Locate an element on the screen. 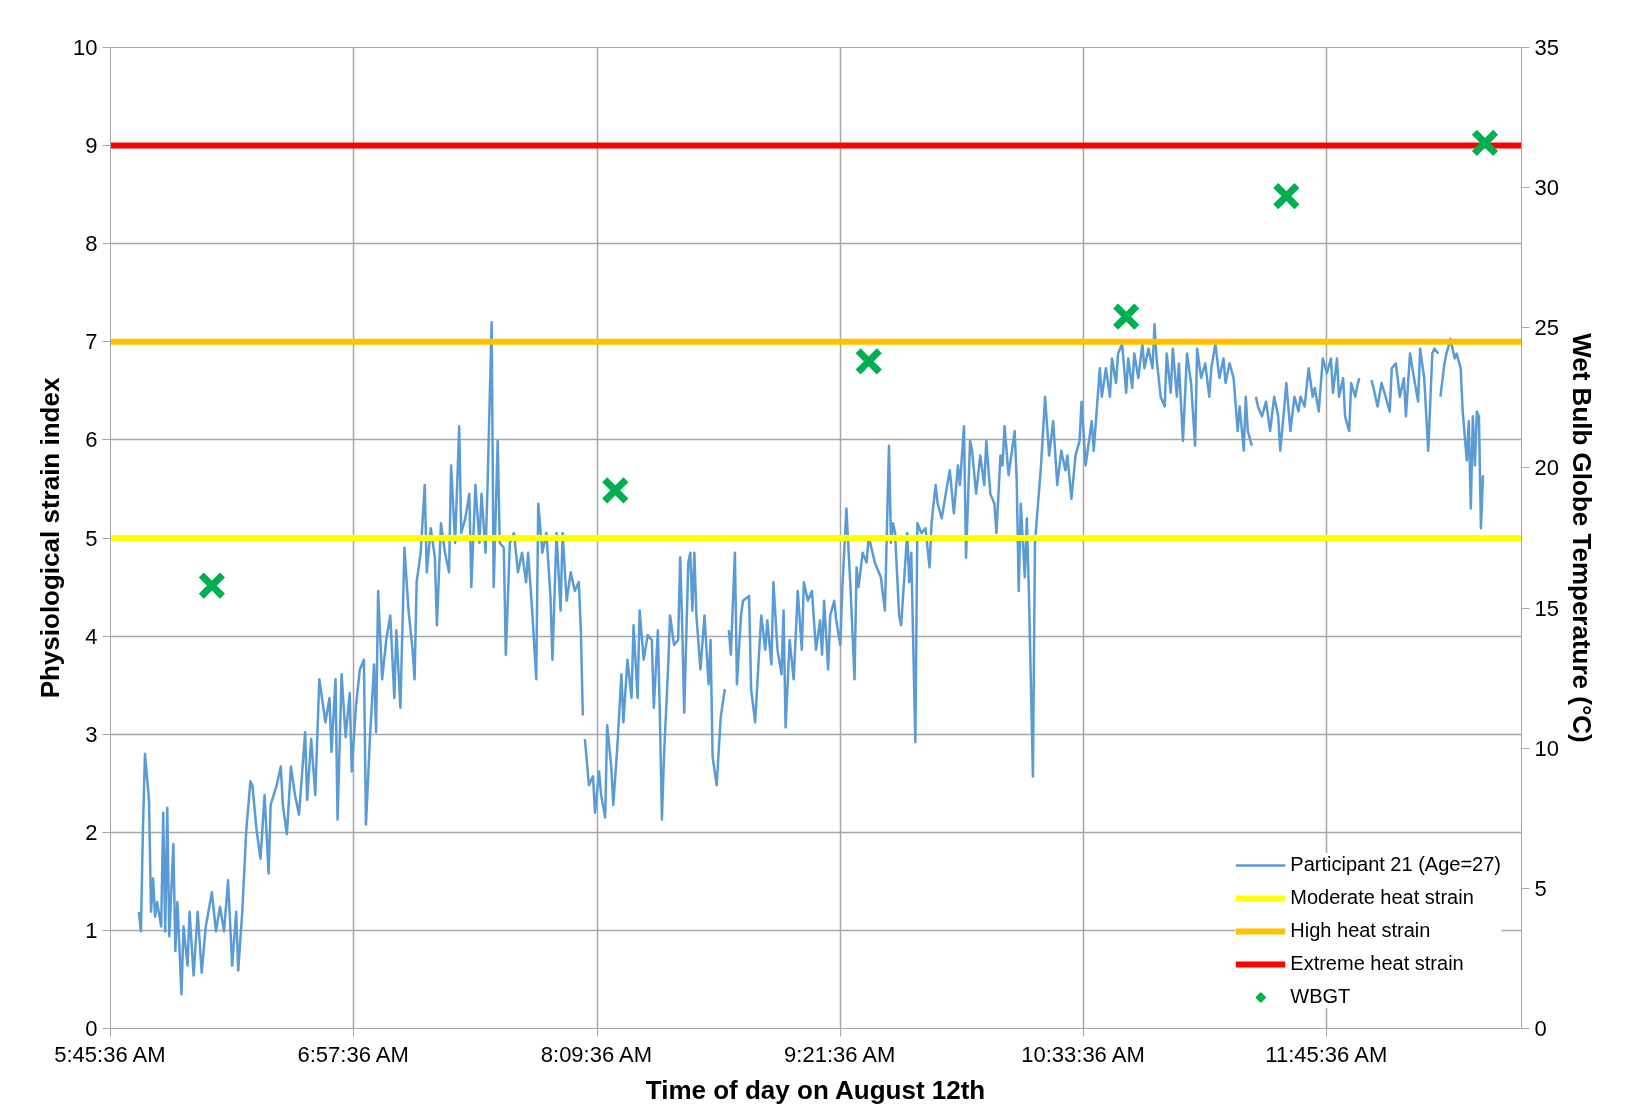 The height and width of the screenshot is (1114, 1631). y-tick-label: 3 is located at coordinates (91, 734).